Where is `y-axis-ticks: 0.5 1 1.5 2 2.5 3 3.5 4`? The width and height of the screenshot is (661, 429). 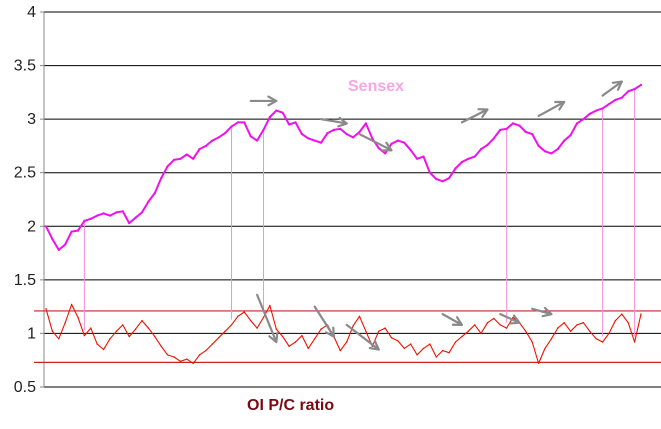
y-axis-ticks: 0.5 1 1.5 2 2.5 3 3.5 4 is located at coordinates (29, 200).